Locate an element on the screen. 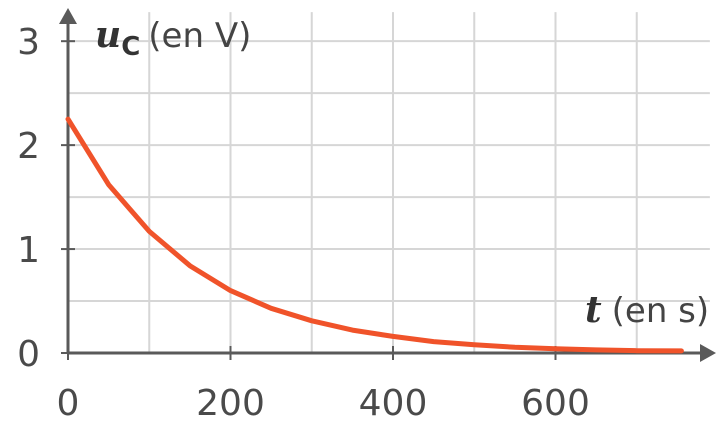 Image resolution: width=716 pixels, height=426 pixels. x-axis-arrow-icon is located at coordinates (708, 353).